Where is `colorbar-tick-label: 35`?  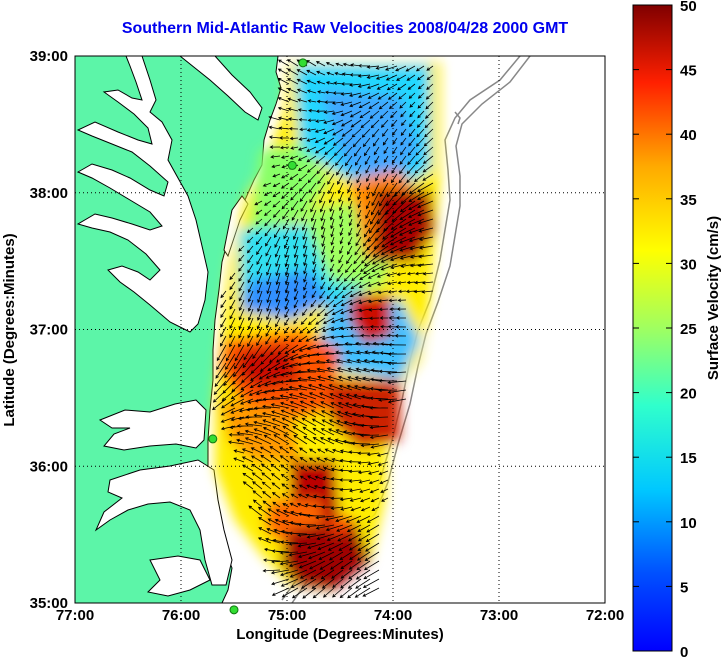 colorbar-tick-label: 35 is located at coordinates (688, 200).